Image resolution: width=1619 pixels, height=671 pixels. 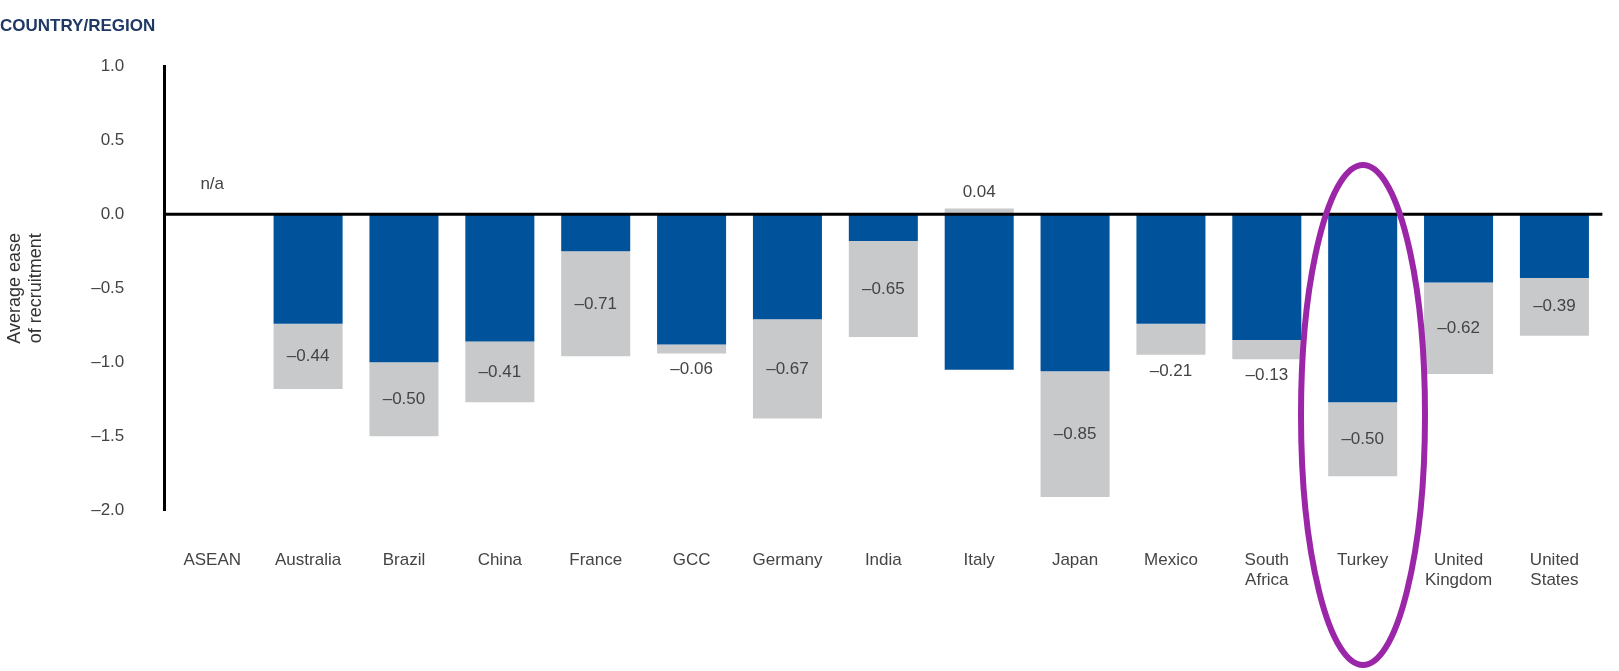 I want to click on y-tick-label: 0.0, so click(x=112, y=214).